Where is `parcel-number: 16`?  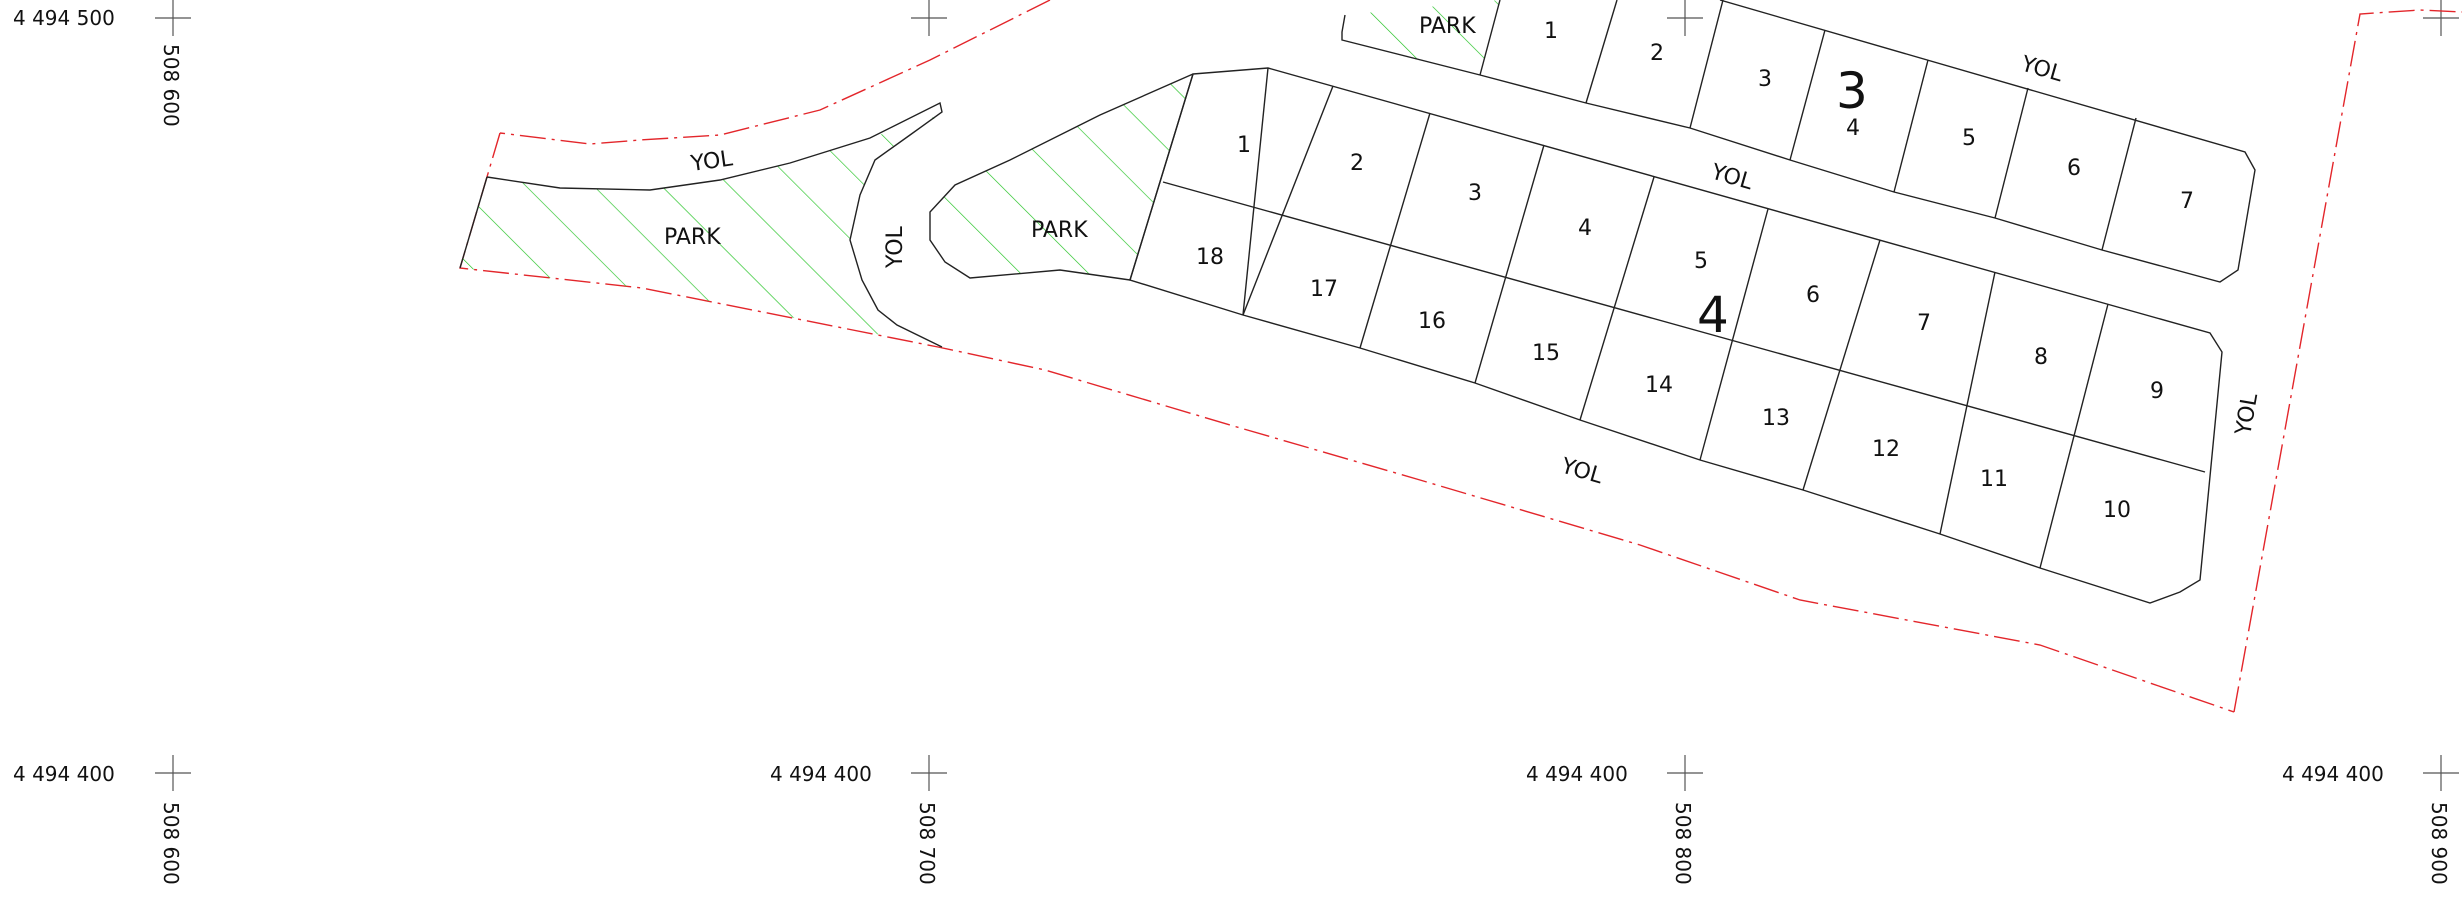 parcel-number: 16 is located at coordinates (1432, 321).